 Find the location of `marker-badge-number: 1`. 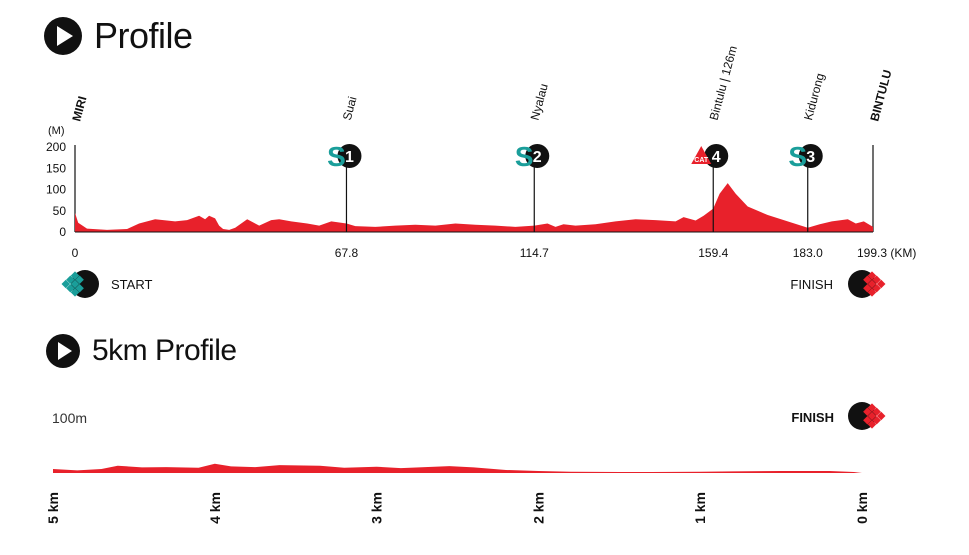

marker-badge-number: 1 is located at coordinates (349, 157).